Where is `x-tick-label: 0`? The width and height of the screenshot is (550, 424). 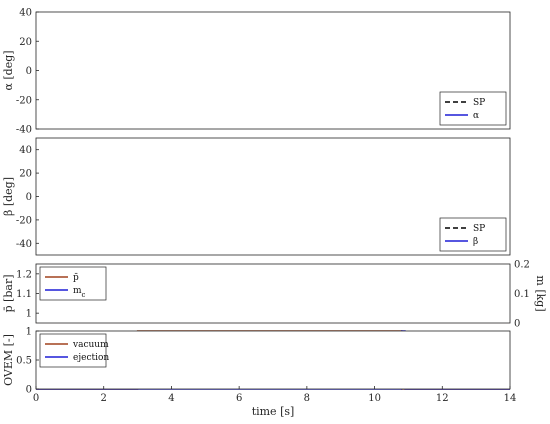 x-tick-label: 0 is located at coordinates (36, 398).